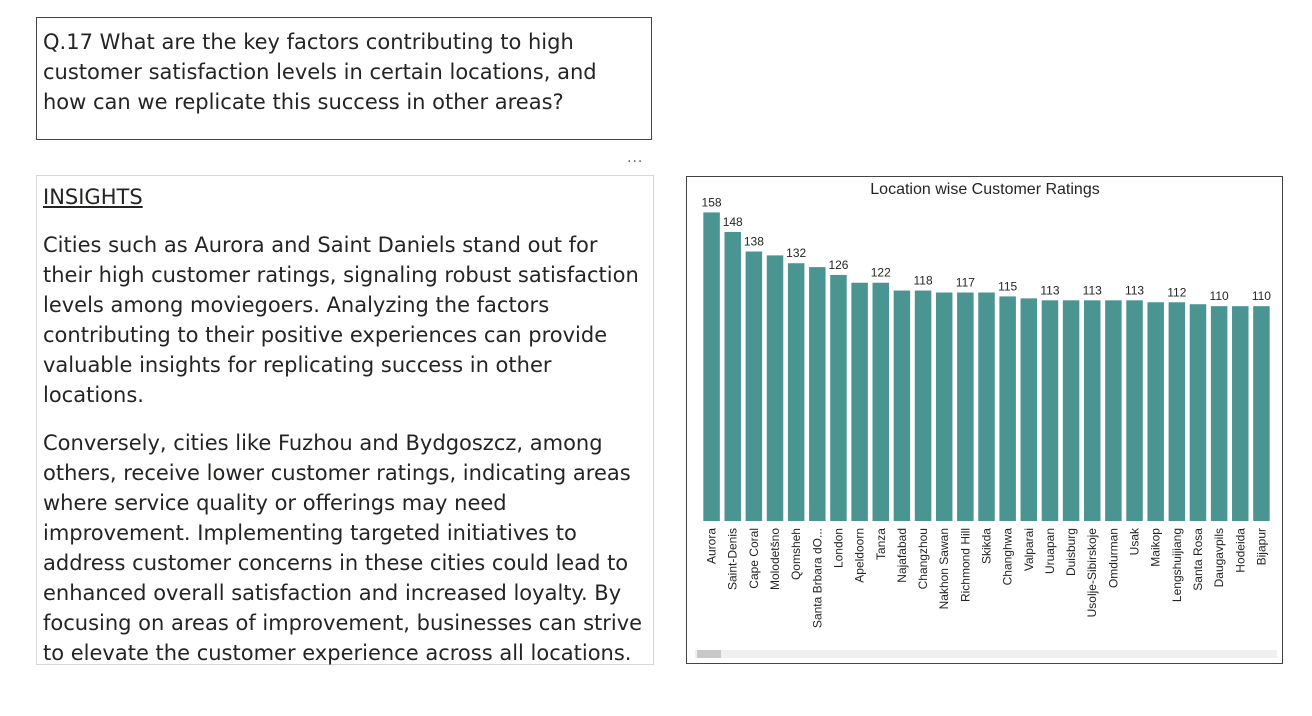 This screenshot has width=1312, height=716. What do you see at coordinates (1261, 296) in the screenshot?
I see `data-label-26: 110` at bounding box center [1261, 296].